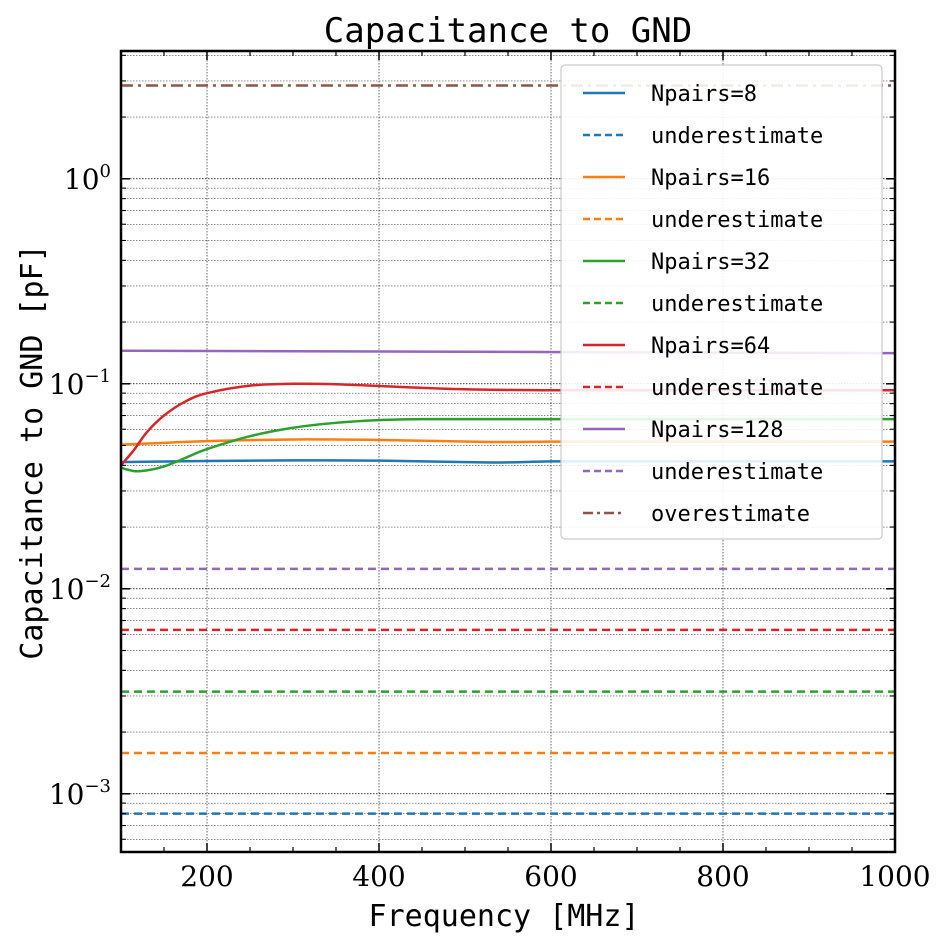 This screenshot has height=944, width=937. Describe the element at coordinates (504, 916) in the screenshot. I see `x-axis-label: Frequency [MHz]` at that location.